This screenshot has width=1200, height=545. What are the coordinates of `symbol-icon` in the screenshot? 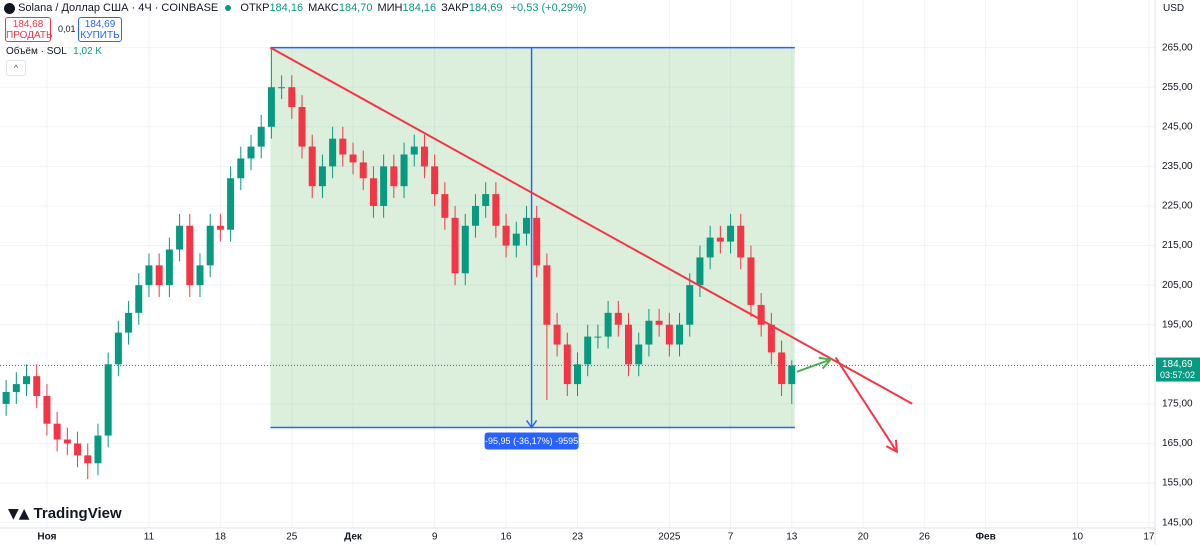 It's located at (9, 8).